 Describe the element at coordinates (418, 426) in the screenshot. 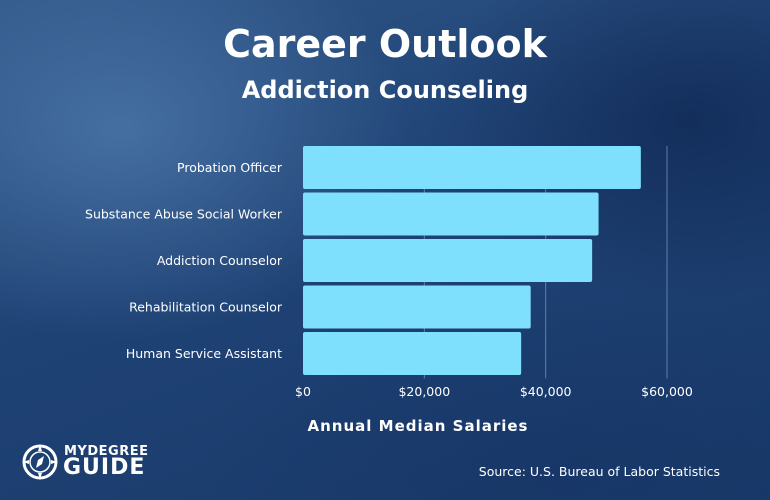

I see `x-axis-label: Annual Median Salaries` at that location.